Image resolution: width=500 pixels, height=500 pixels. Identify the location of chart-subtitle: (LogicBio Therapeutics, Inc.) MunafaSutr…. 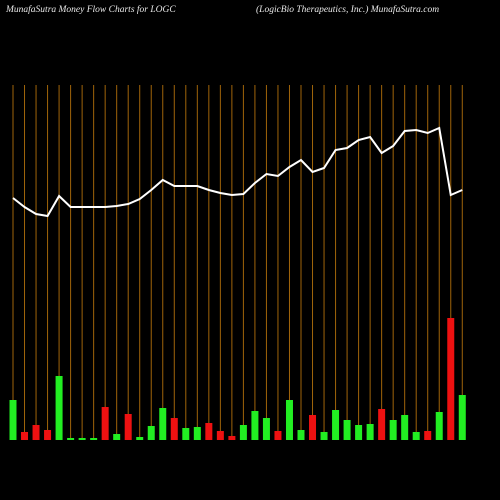
(347, 9).